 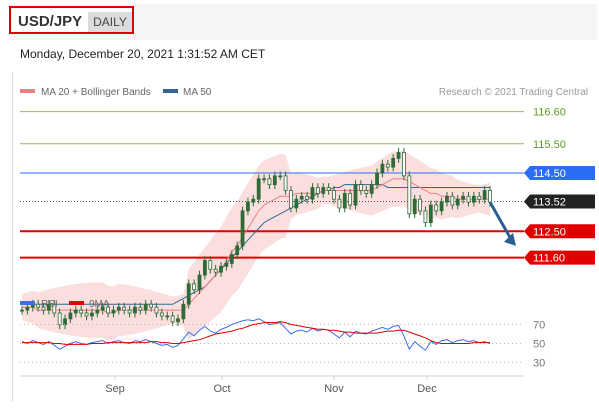 I want to click on level-tag-113.52, so click(x=559, y=201).